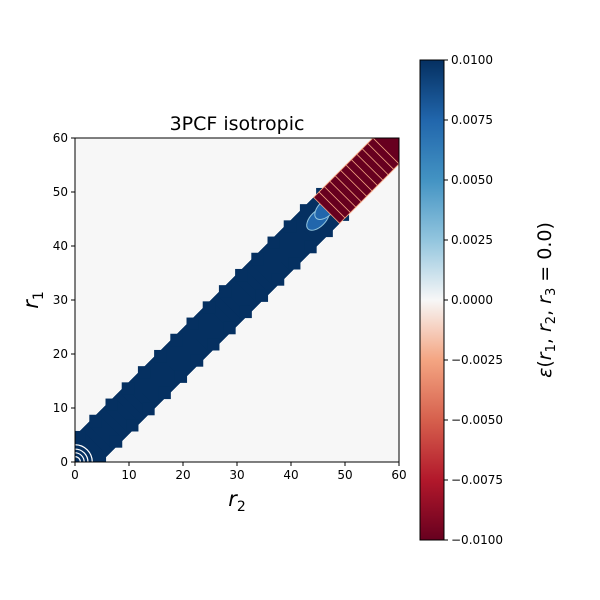 This screenshot has width=600, height=600. I want to click on colorbar-label-r2-sub: 2, so click(551, 320).